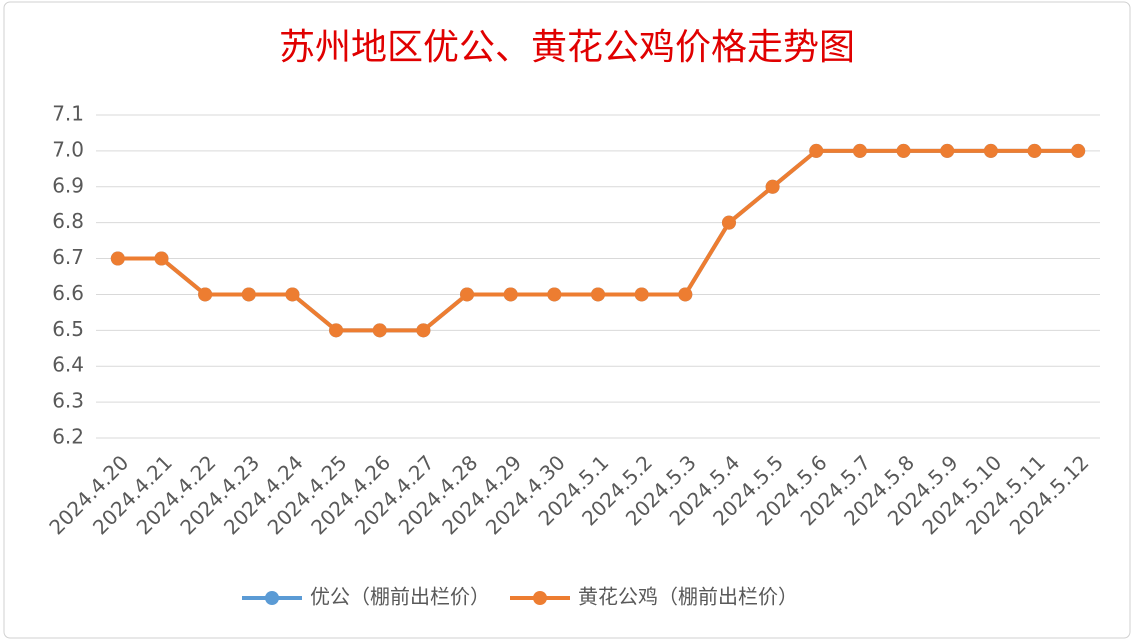 This screenshot has height=642, width=1134. I want to click on y-tick-label: 7.0, so click(68, 149).